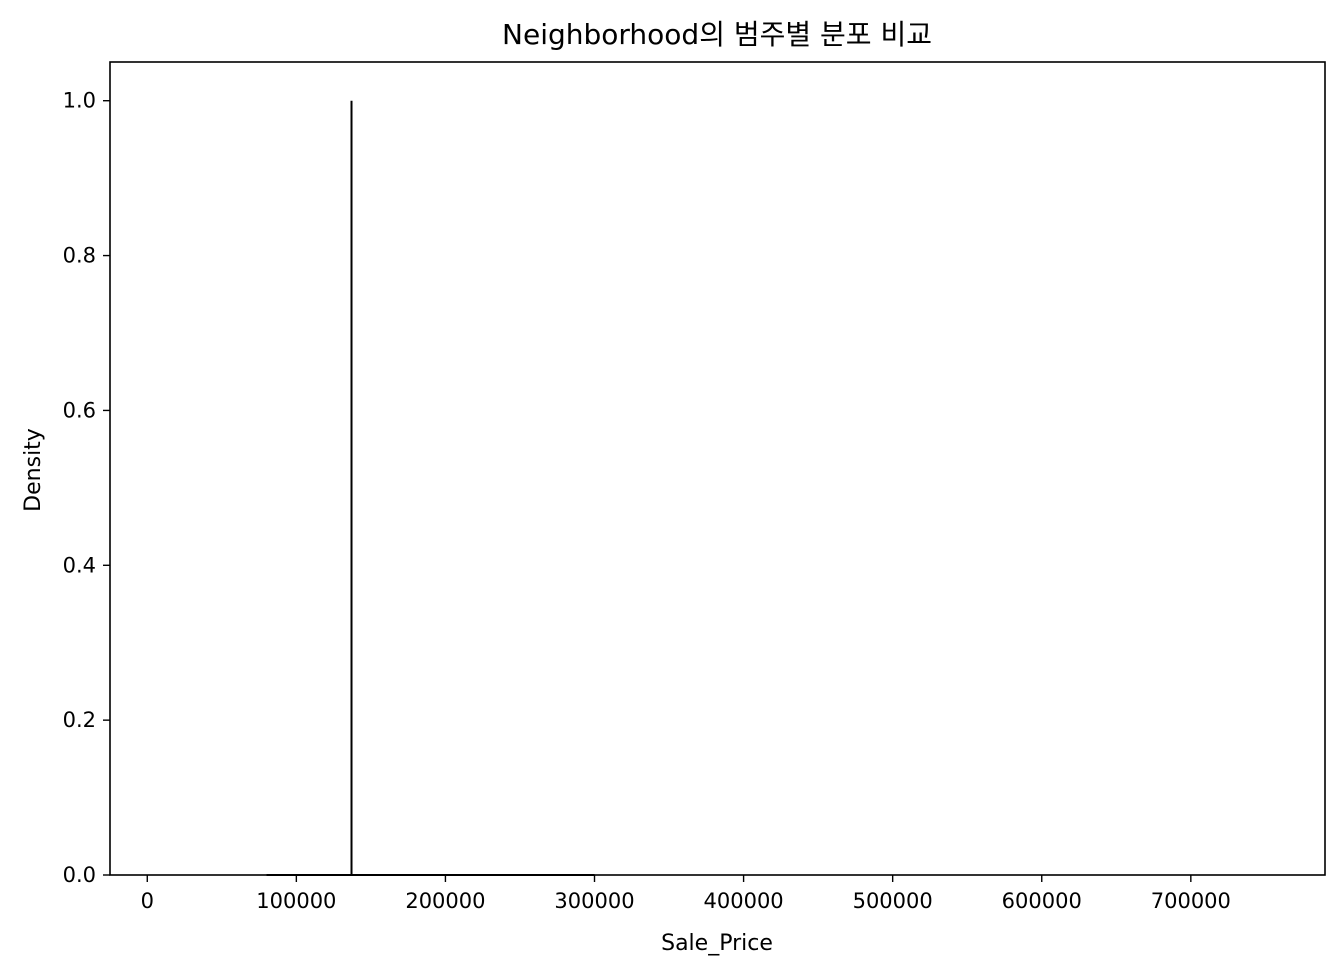 This screenshot has width=1343, height=980. I want to click on y-tick-label: 0.2, so click(79, 720).